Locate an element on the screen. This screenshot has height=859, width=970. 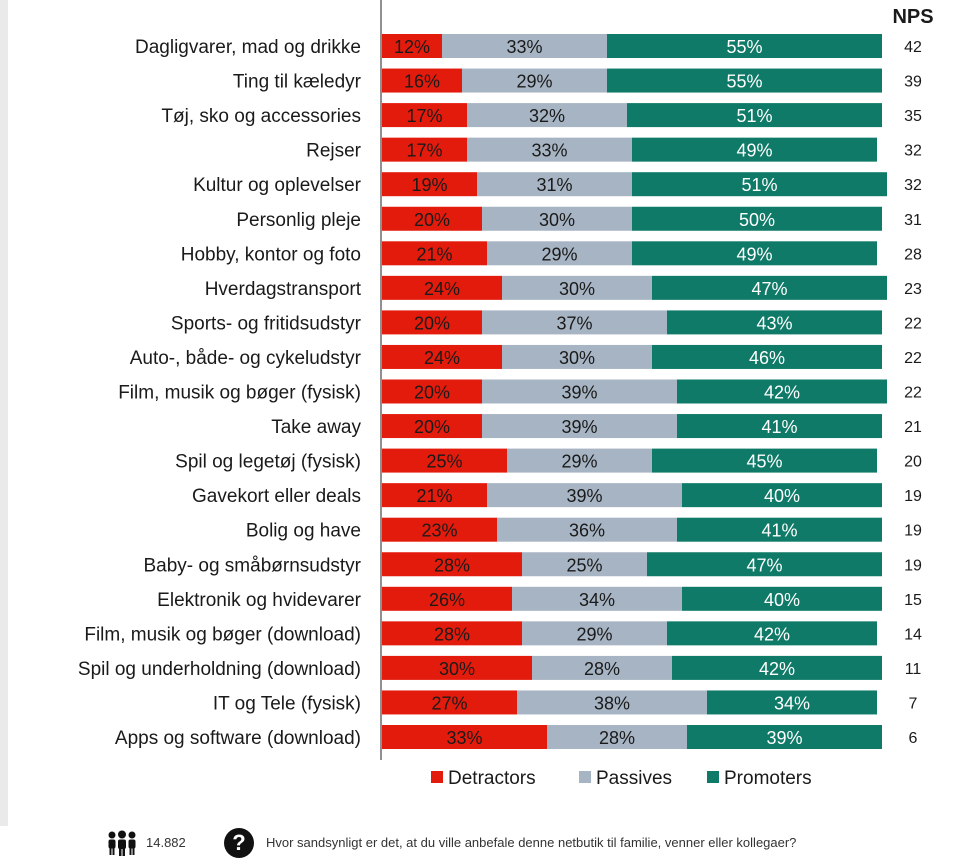
nps-value: 7 is located at coordinates (913, 703).